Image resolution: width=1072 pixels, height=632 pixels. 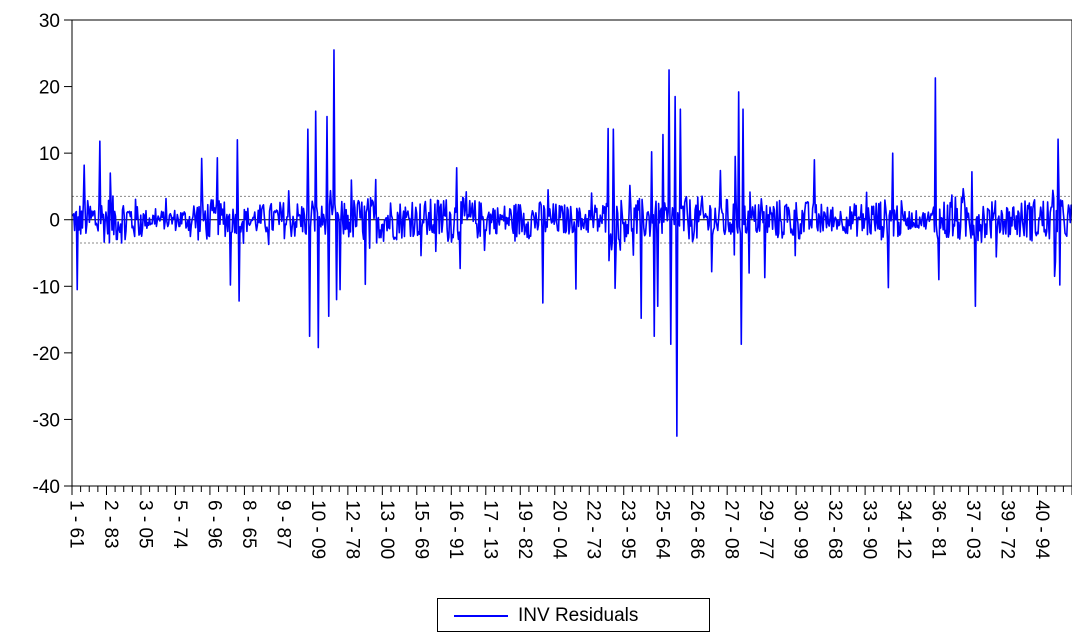 I want to click on x-tick-label: 3 - 05, so click(x=144, y=524).